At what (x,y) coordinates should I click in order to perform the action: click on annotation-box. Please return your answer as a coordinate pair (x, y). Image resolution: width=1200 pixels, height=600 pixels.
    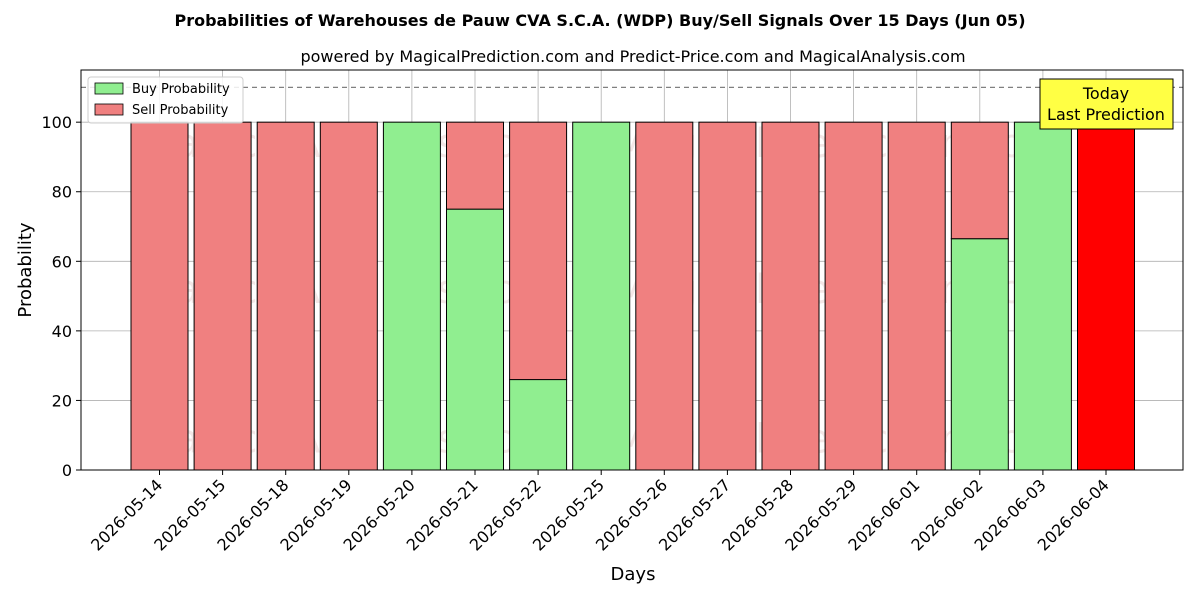
    Looking at the image, I should click on (1106, 104).